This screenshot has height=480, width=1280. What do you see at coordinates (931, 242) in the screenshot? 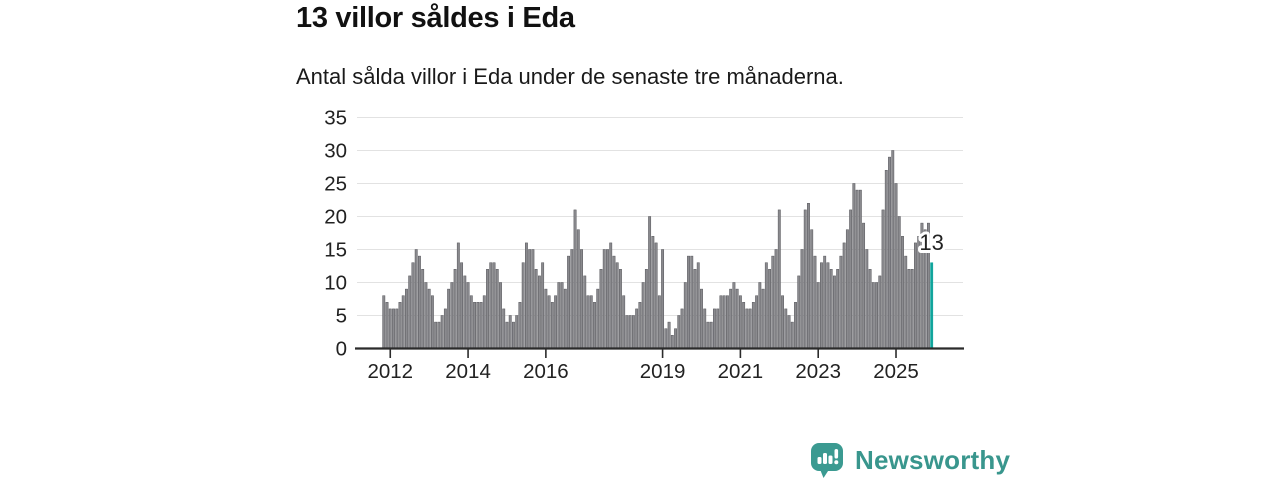
I see `value-annotation: 13` at bounding box center [931, 242].